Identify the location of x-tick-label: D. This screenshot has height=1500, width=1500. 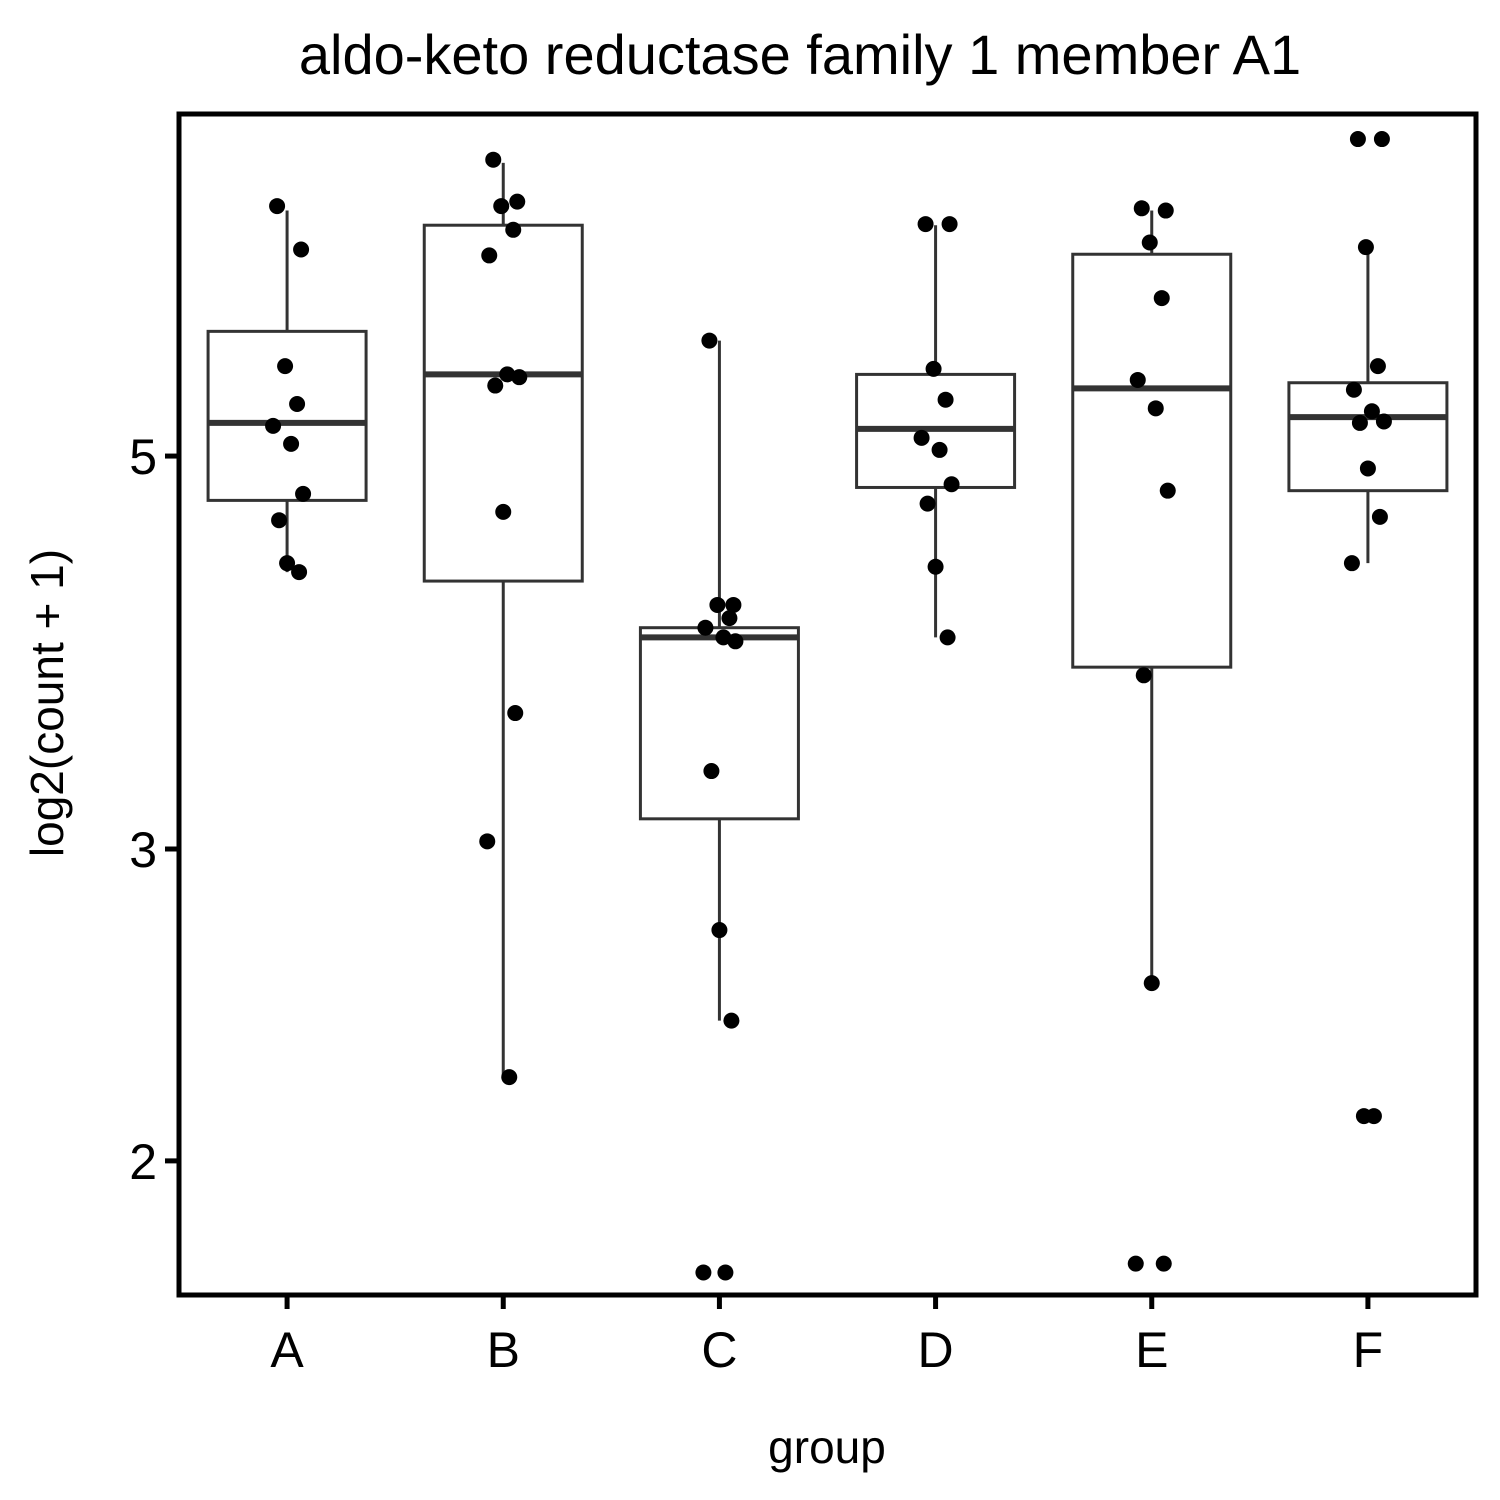
(936, 1350).